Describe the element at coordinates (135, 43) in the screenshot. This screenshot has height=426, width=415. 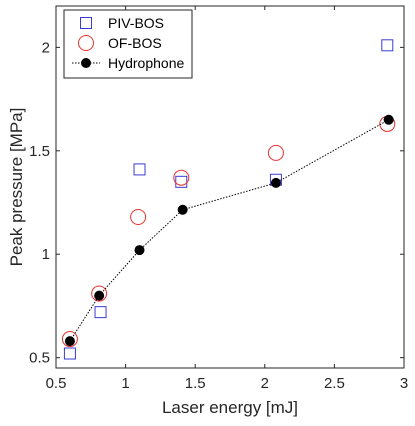
I see `legend-label-of-bos: OF-BOS` at that location.